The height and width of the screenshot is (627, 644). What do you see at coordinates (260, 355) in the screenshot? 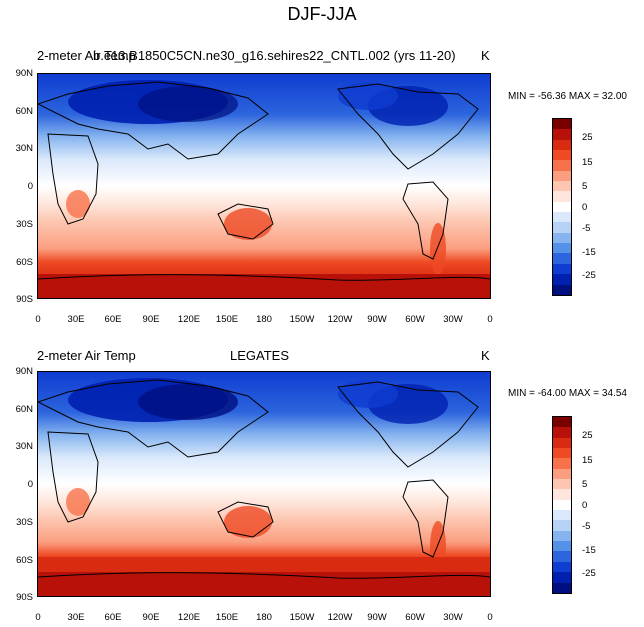
I see `case-label: LEGATES` at bounding box center [260, 355].